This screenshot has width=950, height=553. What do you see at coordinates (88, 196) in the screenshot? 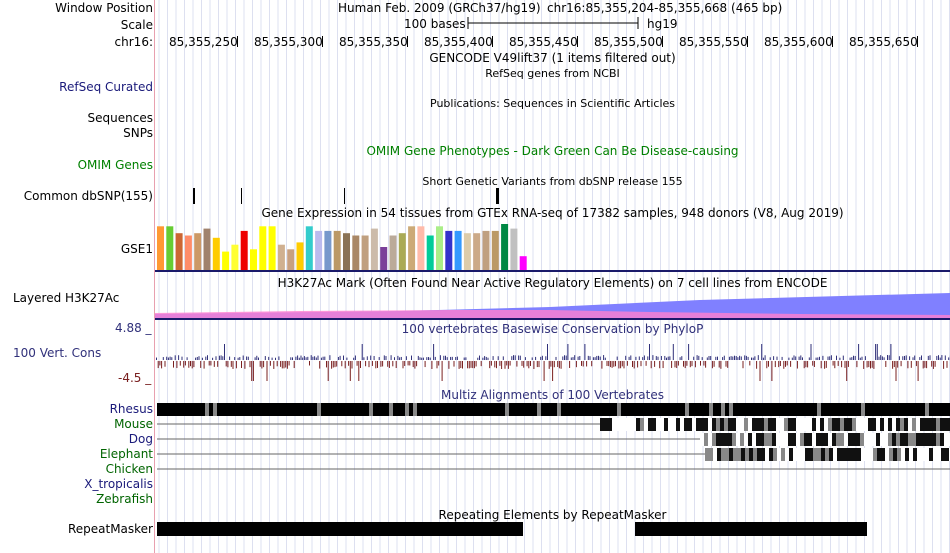
I see `dbsnp-track-label: Common dbSNP(155)` at bounding box center [88, 196].